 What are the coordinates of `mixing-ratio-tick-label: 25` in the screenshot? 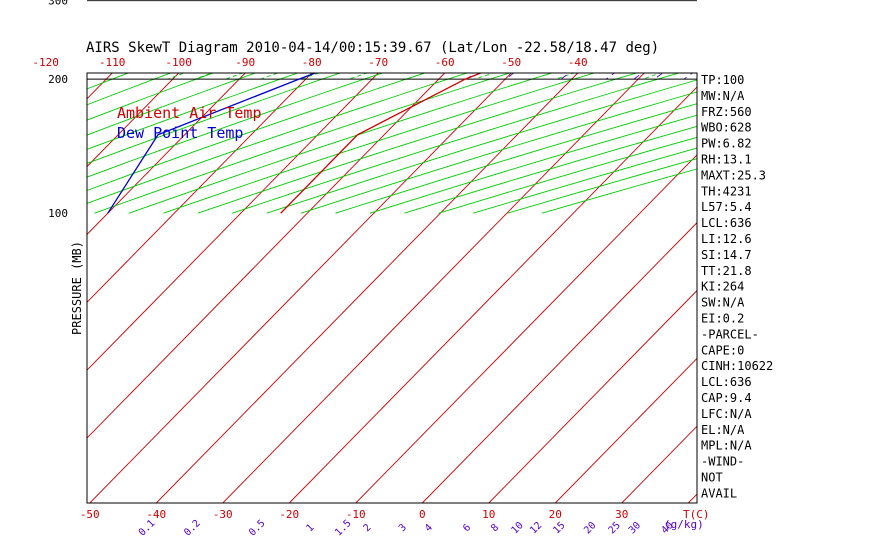 It's located at (615, 528).